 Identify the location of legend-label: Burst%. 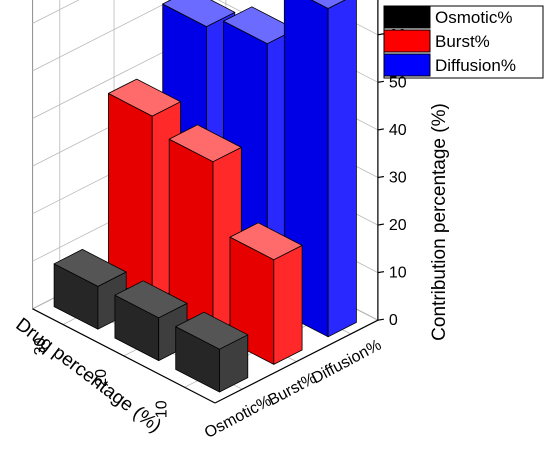
(462, 41).